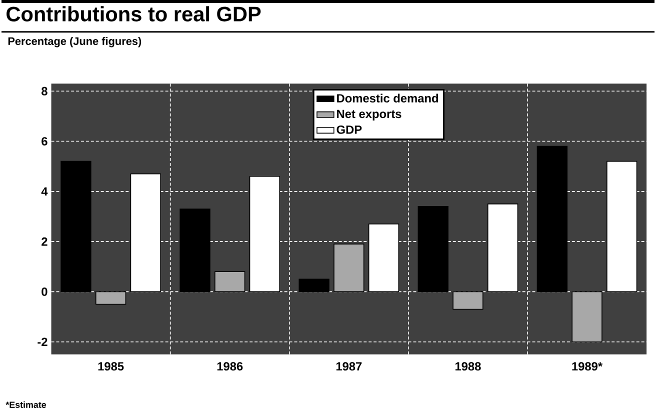 This screenshot has height=416, width=656. What do you see at coordinates (43, 342) in the screenshot?
I see `y-tick-label: -2` at bounding box center [43, 342].